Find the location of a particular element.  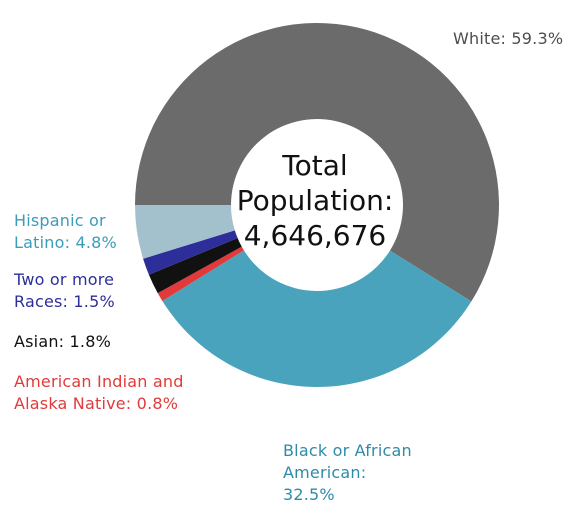

legend-label-two-or-more-line-1: Two or more is located at coordinates (64, 279).